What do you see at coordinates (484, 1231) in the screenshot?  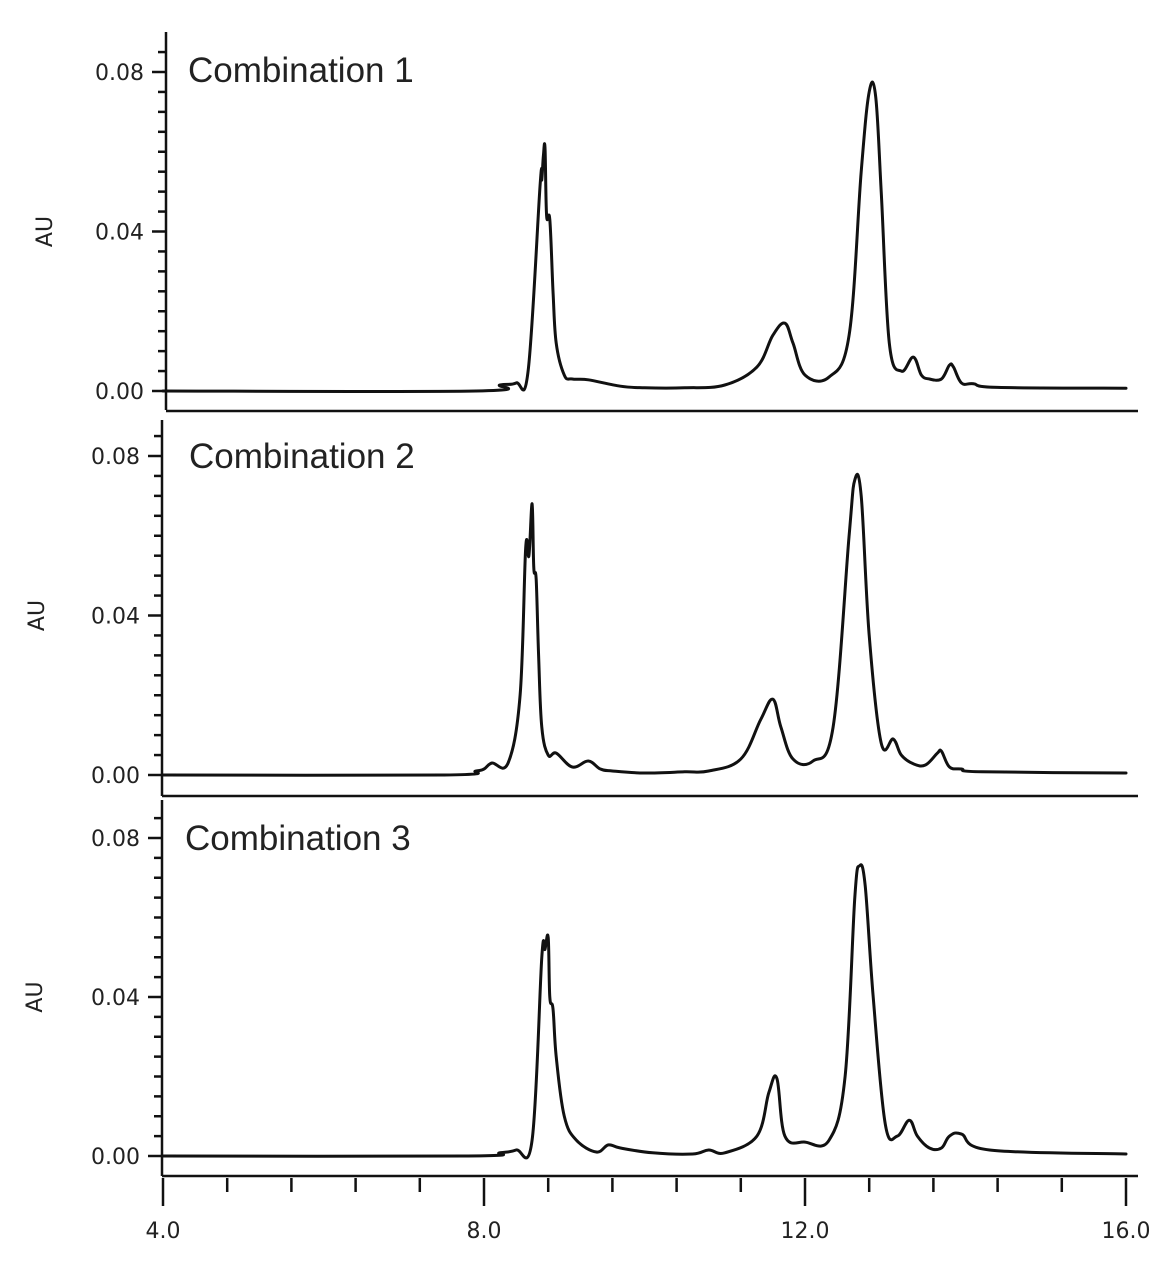 I see `x-tick-label: 8.0` at bounding box center [484, 1231].